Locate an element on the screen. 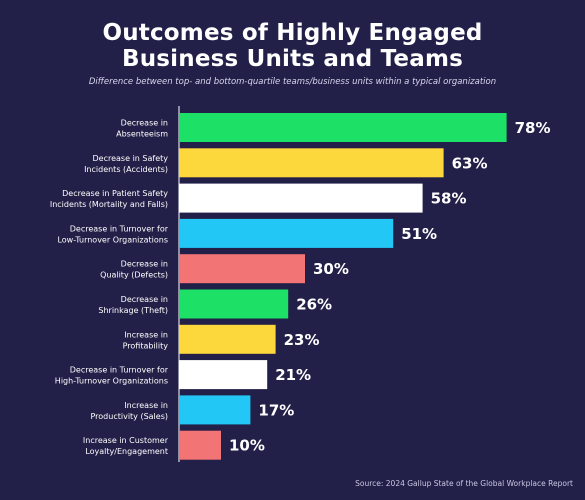 The width and height of the screenshot is (585, 500). value-label-2: 63% is located at coordinates (470, 163).